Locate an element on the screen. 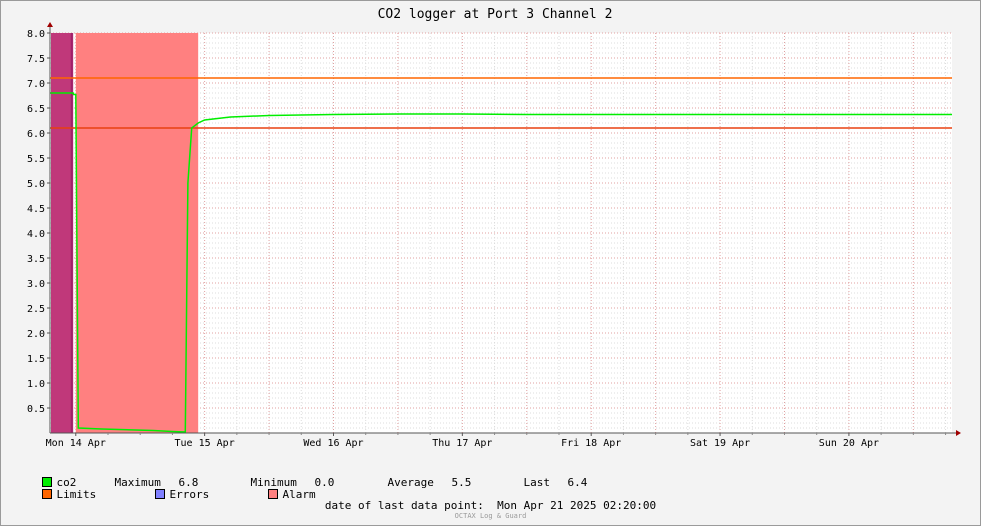 This screenshot has width=981, height=526. x-tick-label: Sun 20 Apr is located at coordinates (849, 443).